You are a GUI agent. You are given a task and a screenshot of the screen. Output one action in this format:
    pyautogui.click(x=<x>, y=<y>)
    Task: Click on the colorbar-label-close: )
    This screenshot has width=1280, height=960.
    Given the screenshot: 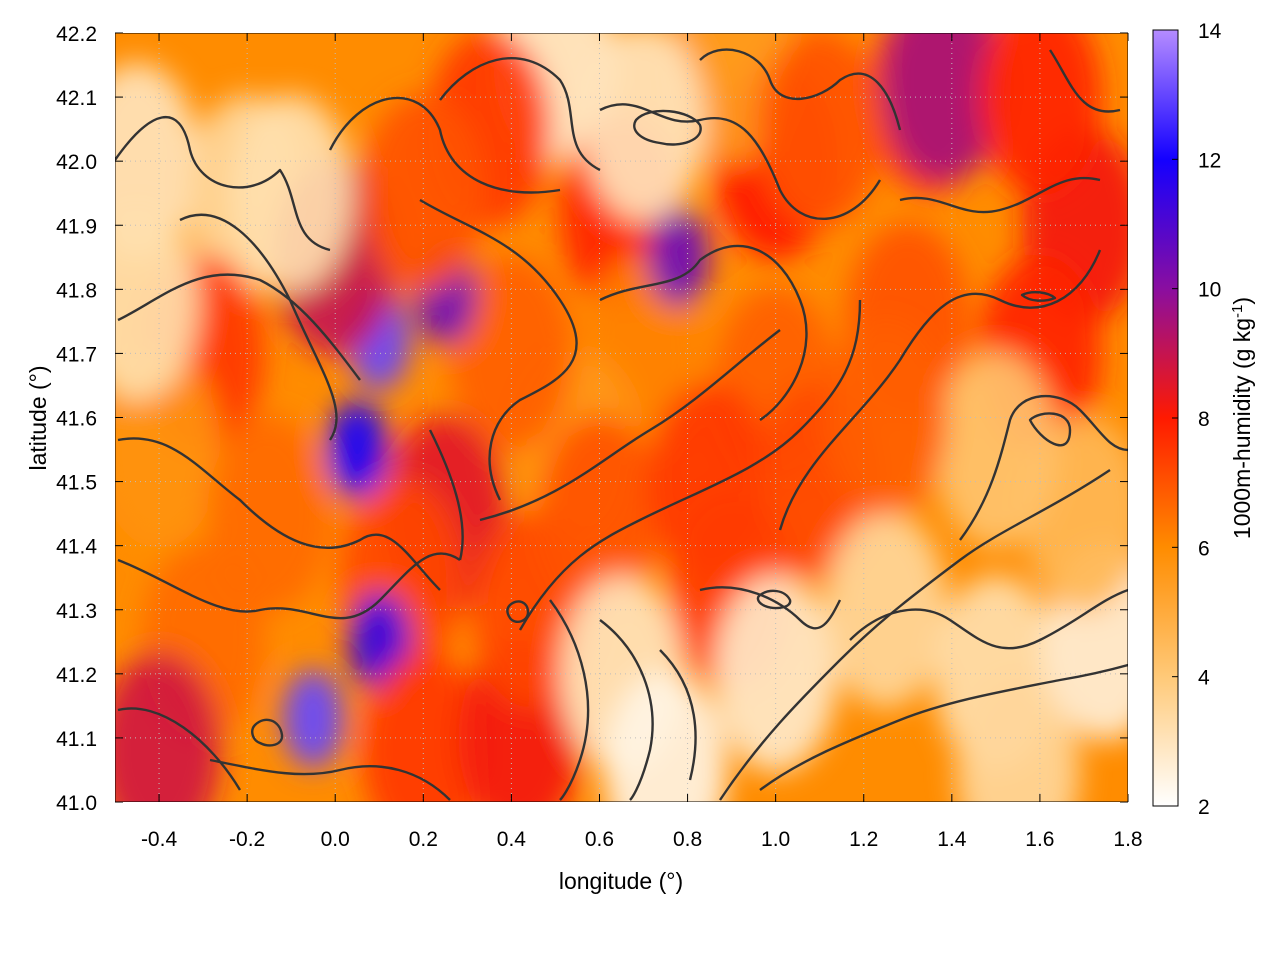 What is the action you would take?
    pyautogui.click(x=1242, y=301)
    